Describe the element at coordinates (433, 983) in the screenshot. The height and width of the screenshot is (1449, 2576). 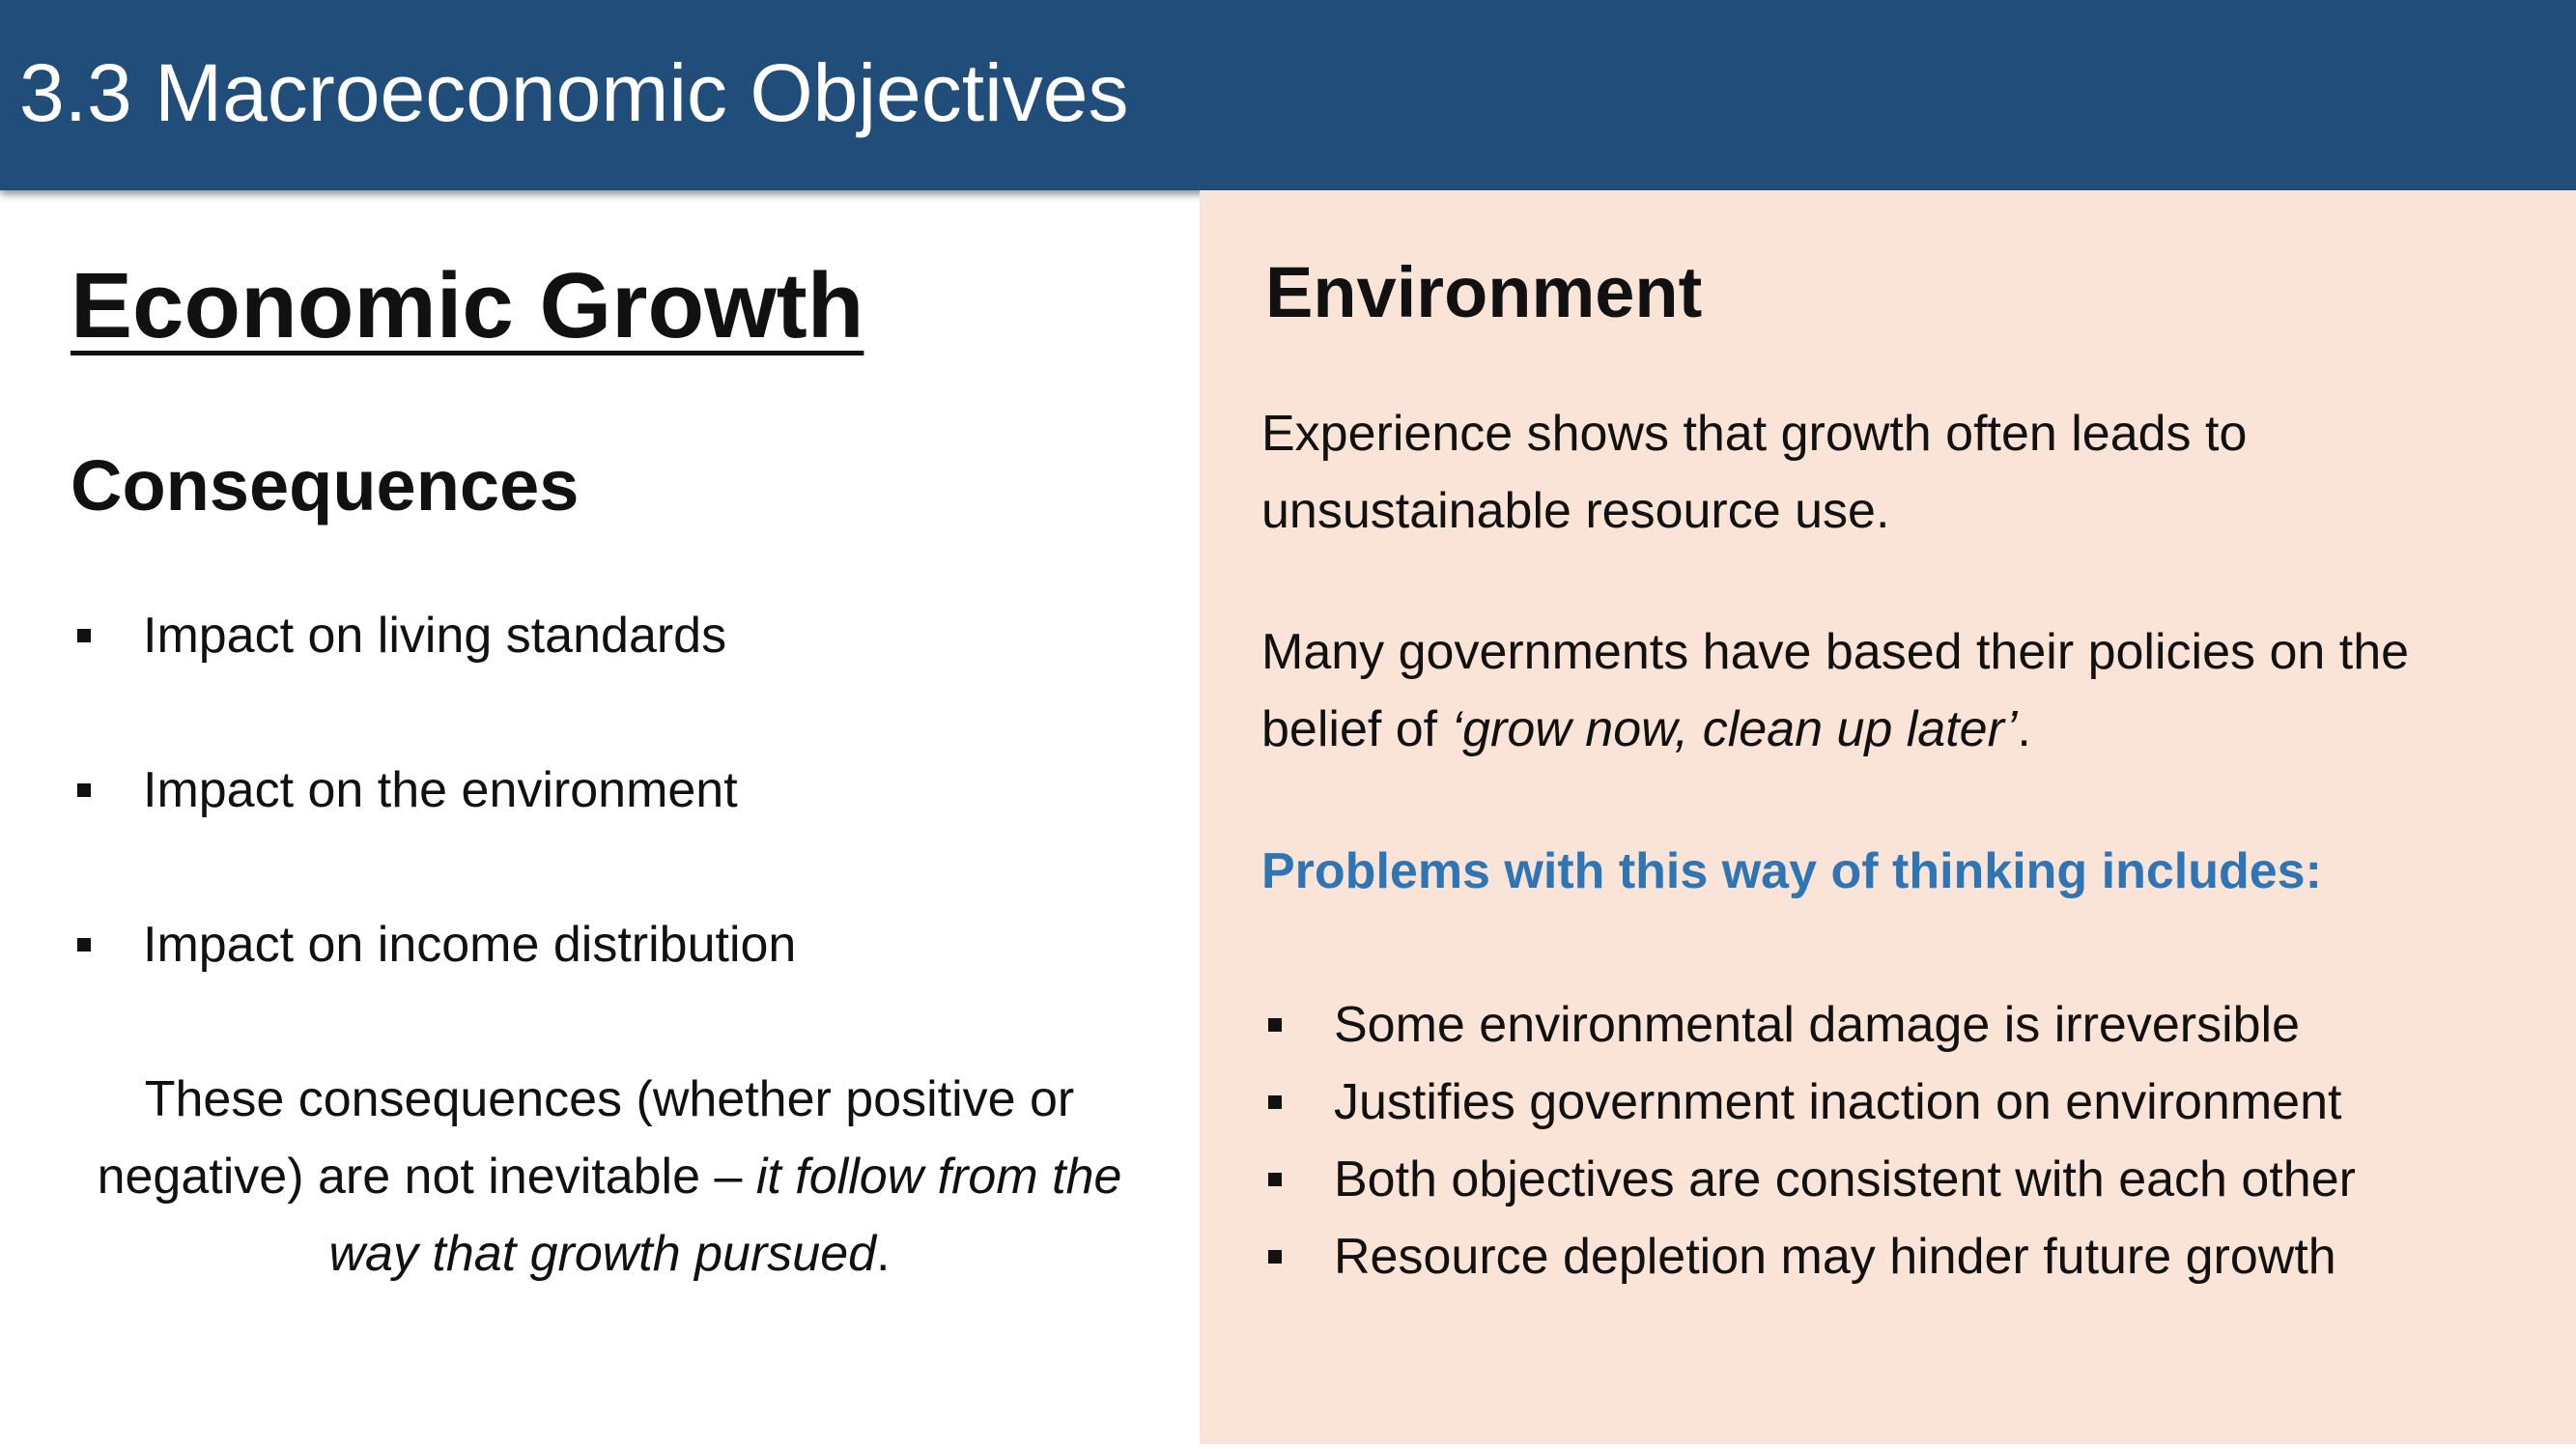
I see `bullet: Impact on income distribution` at that location.